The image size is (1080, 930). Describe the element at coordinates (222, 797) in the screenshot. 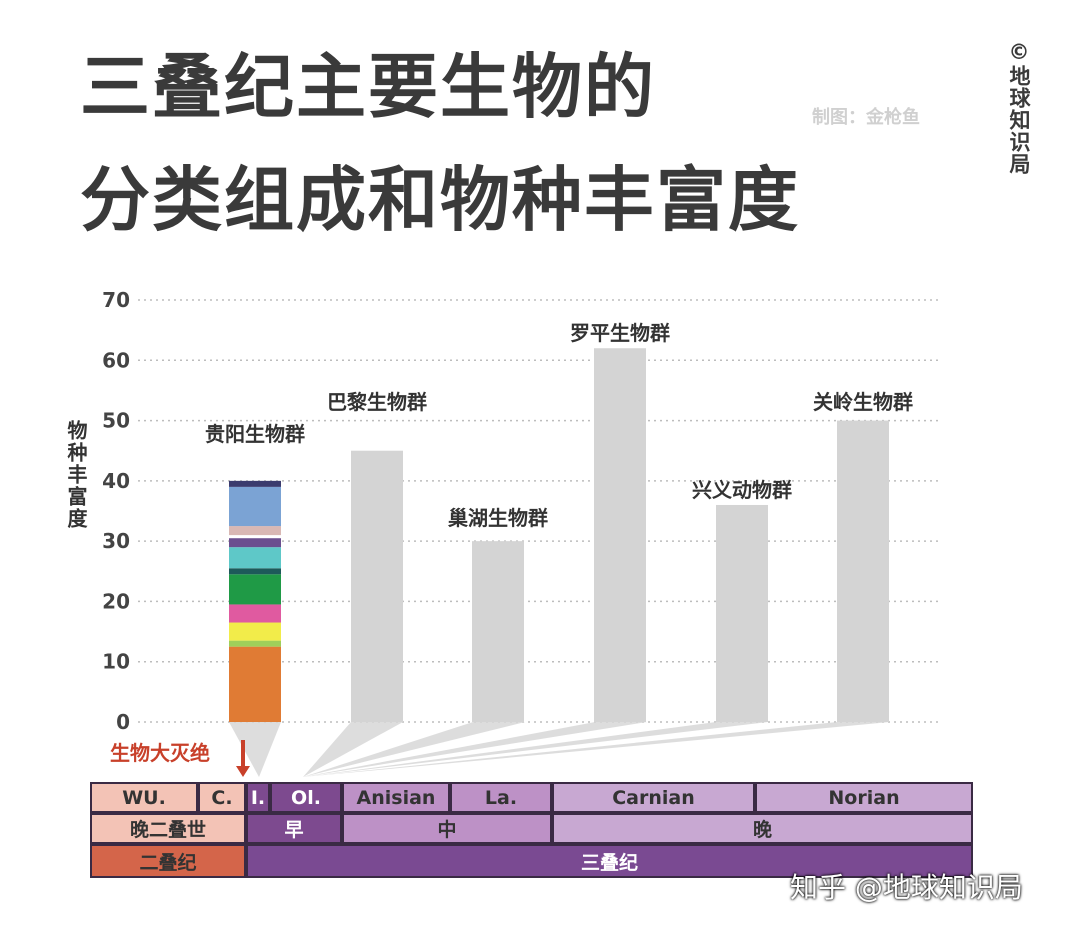

I see `timeline-cell: C.` at that location.